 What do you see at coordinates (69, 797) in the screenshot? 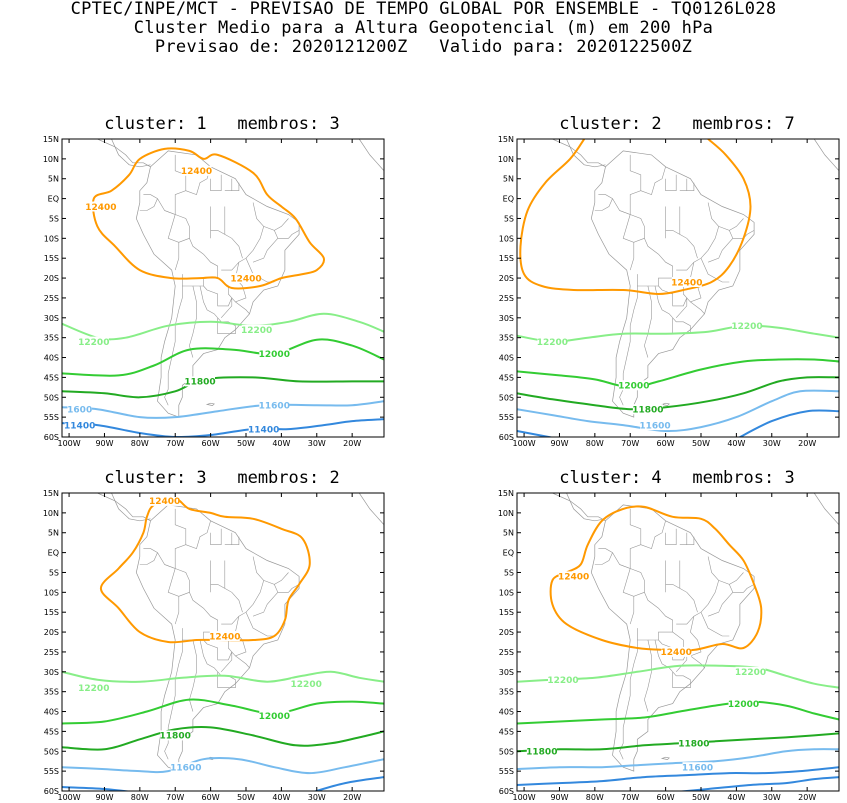
I see `lon-tick-label: 100W` at bounding box center [69, 797].